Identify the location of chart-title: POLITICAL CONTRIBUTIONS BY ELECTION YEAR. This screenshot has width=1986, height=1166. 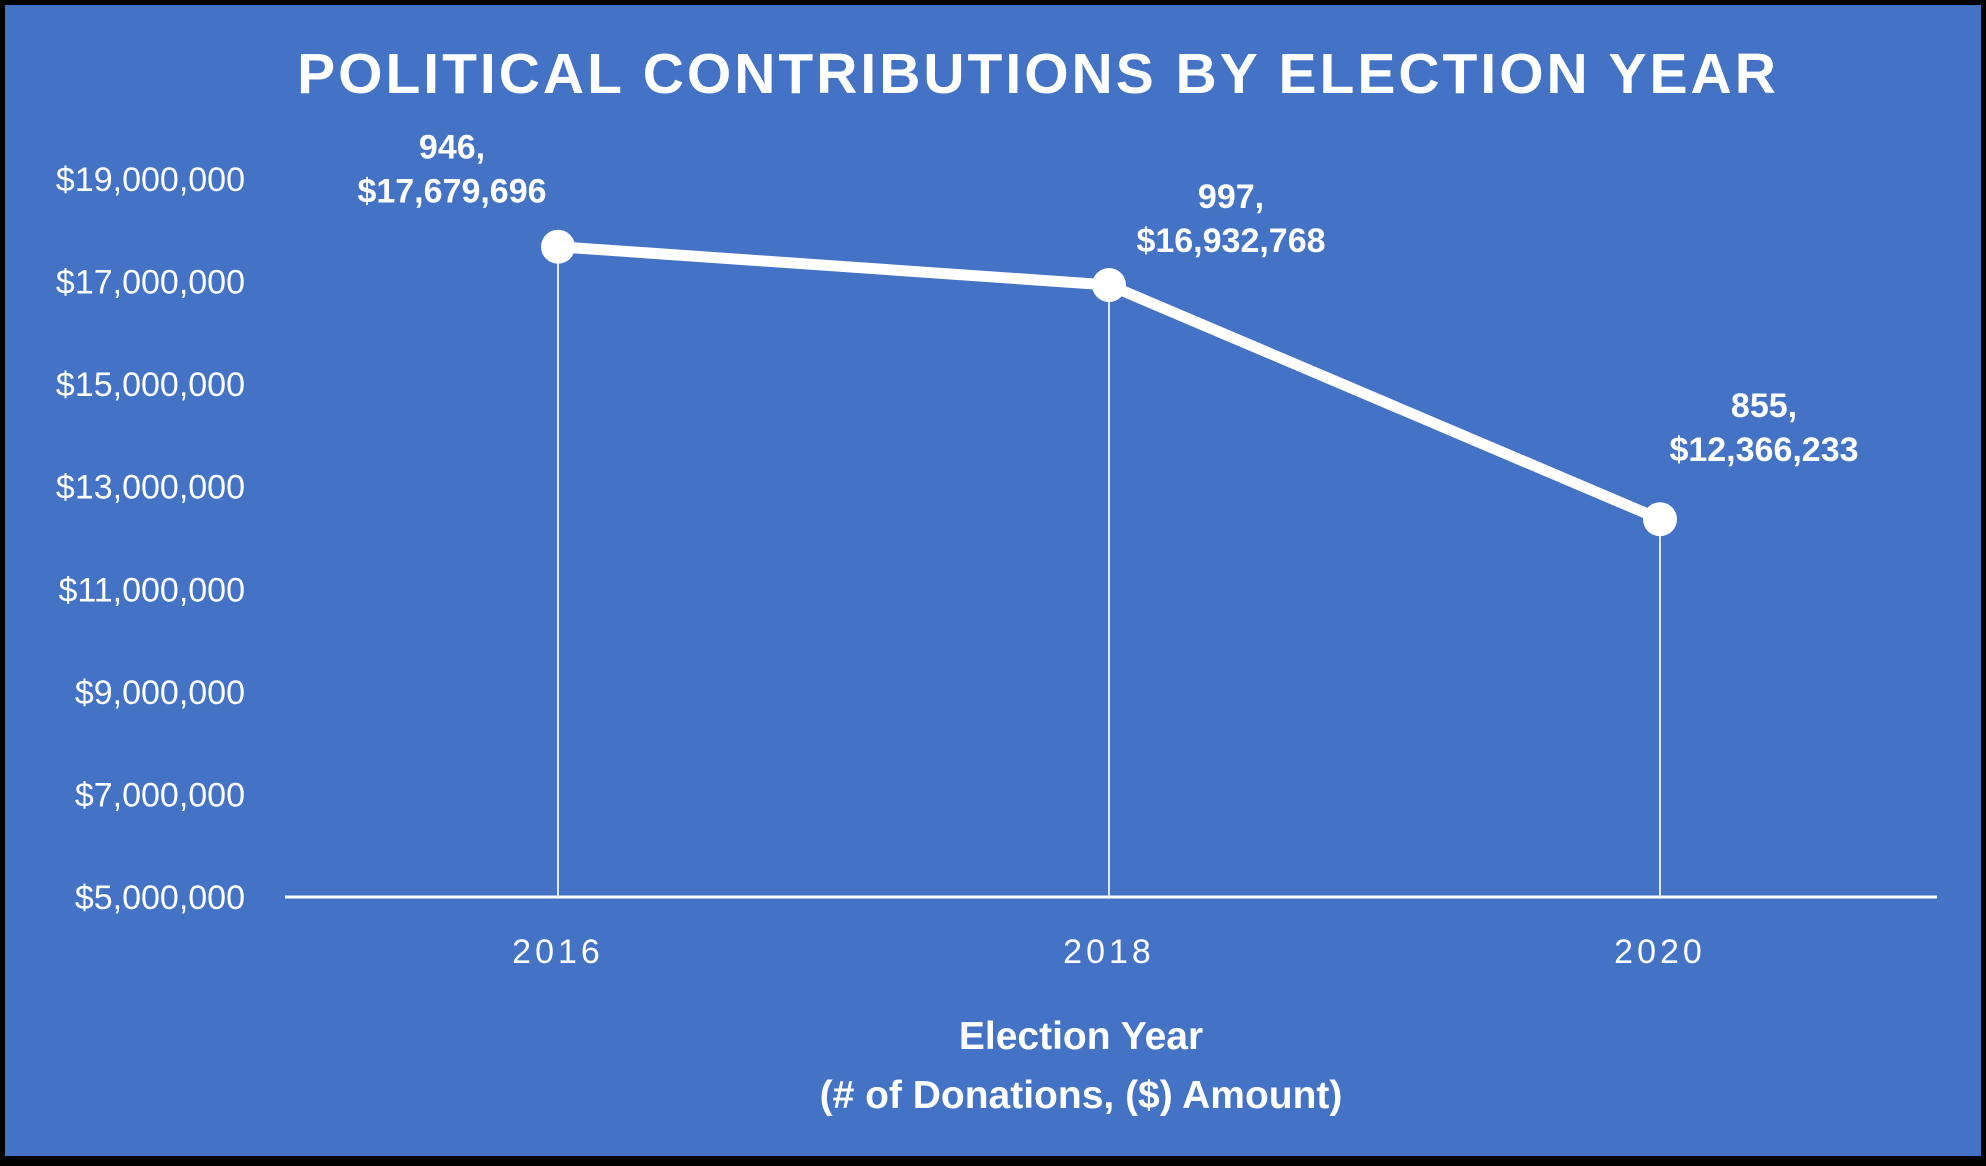
(1038, 74).